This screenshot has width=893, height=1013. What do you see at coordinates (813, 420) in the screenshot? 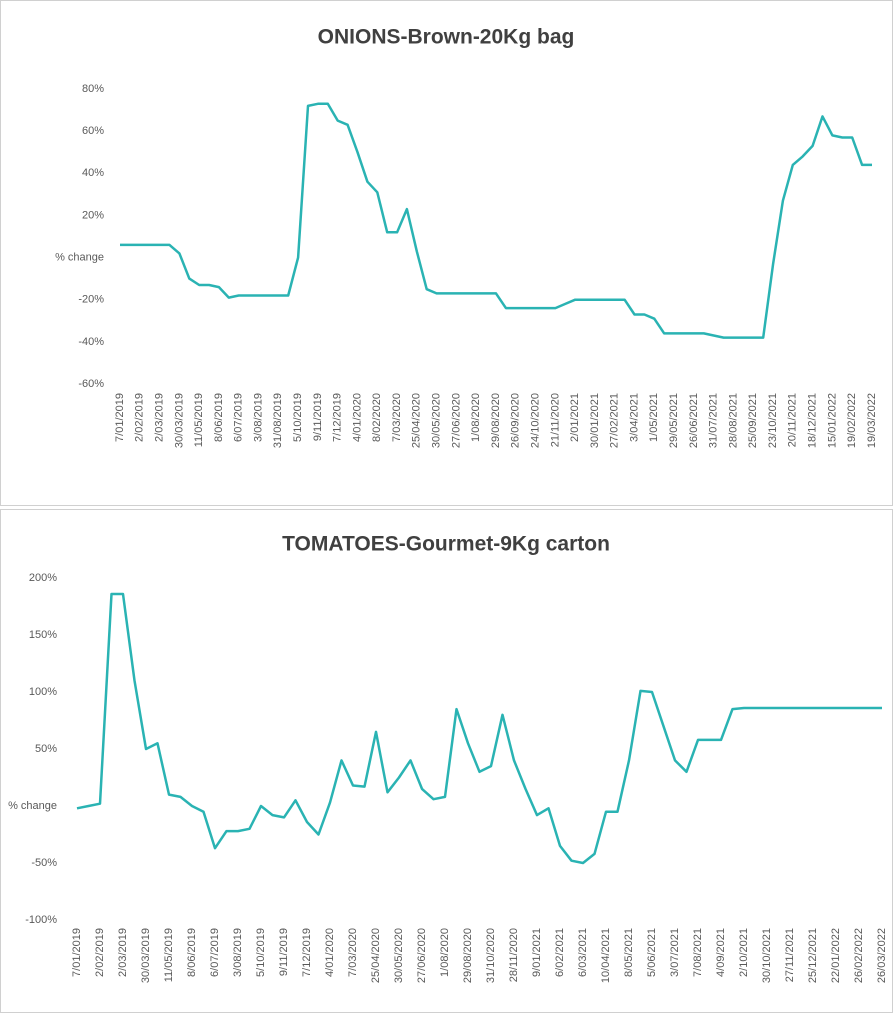
I see `x-tick-label: 18/12/2021` at bounding box center [813, 420].